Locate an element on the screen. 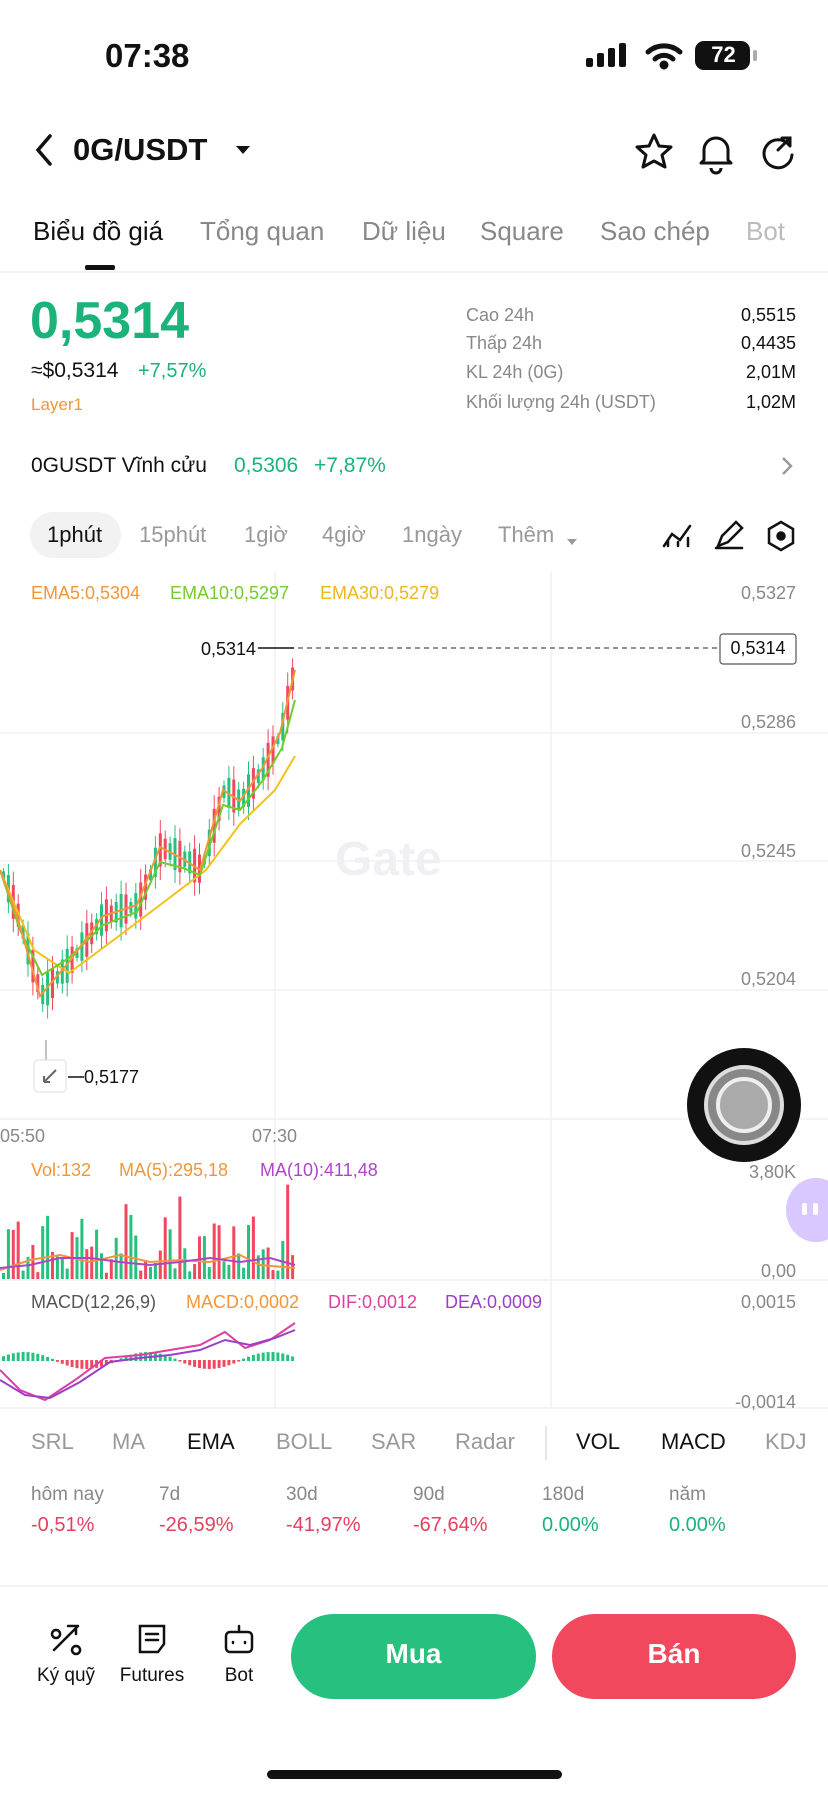 Image resolution: width=828 pixels, height=1795 pixels. bell-icon is located at coordinates (716, 155).